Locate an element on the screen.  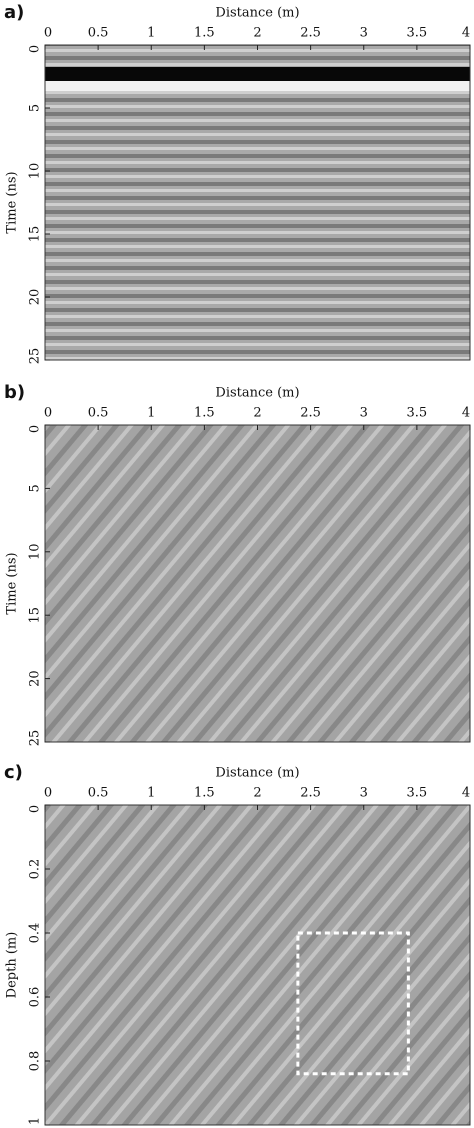
panel-label: a) is located at coordinates (14, 12).